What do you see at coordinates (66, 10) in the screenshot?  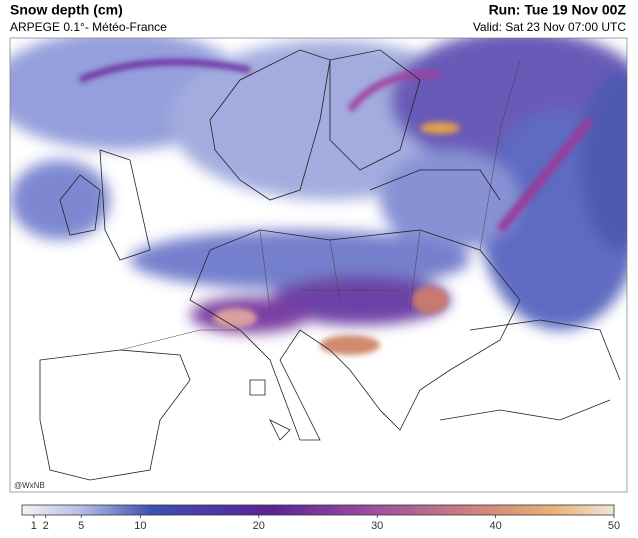 I see `title: Snow depth (cm)` at bounding box center [66, 10].